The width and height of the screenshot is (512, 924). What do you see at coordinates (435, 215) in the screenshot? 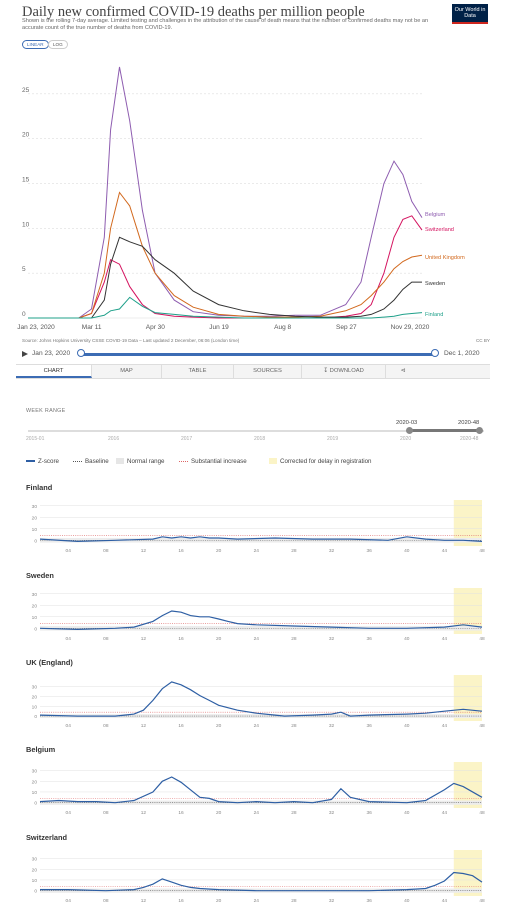
I see `series-label-belgium: Belgium` at bounding box center [435, 215].